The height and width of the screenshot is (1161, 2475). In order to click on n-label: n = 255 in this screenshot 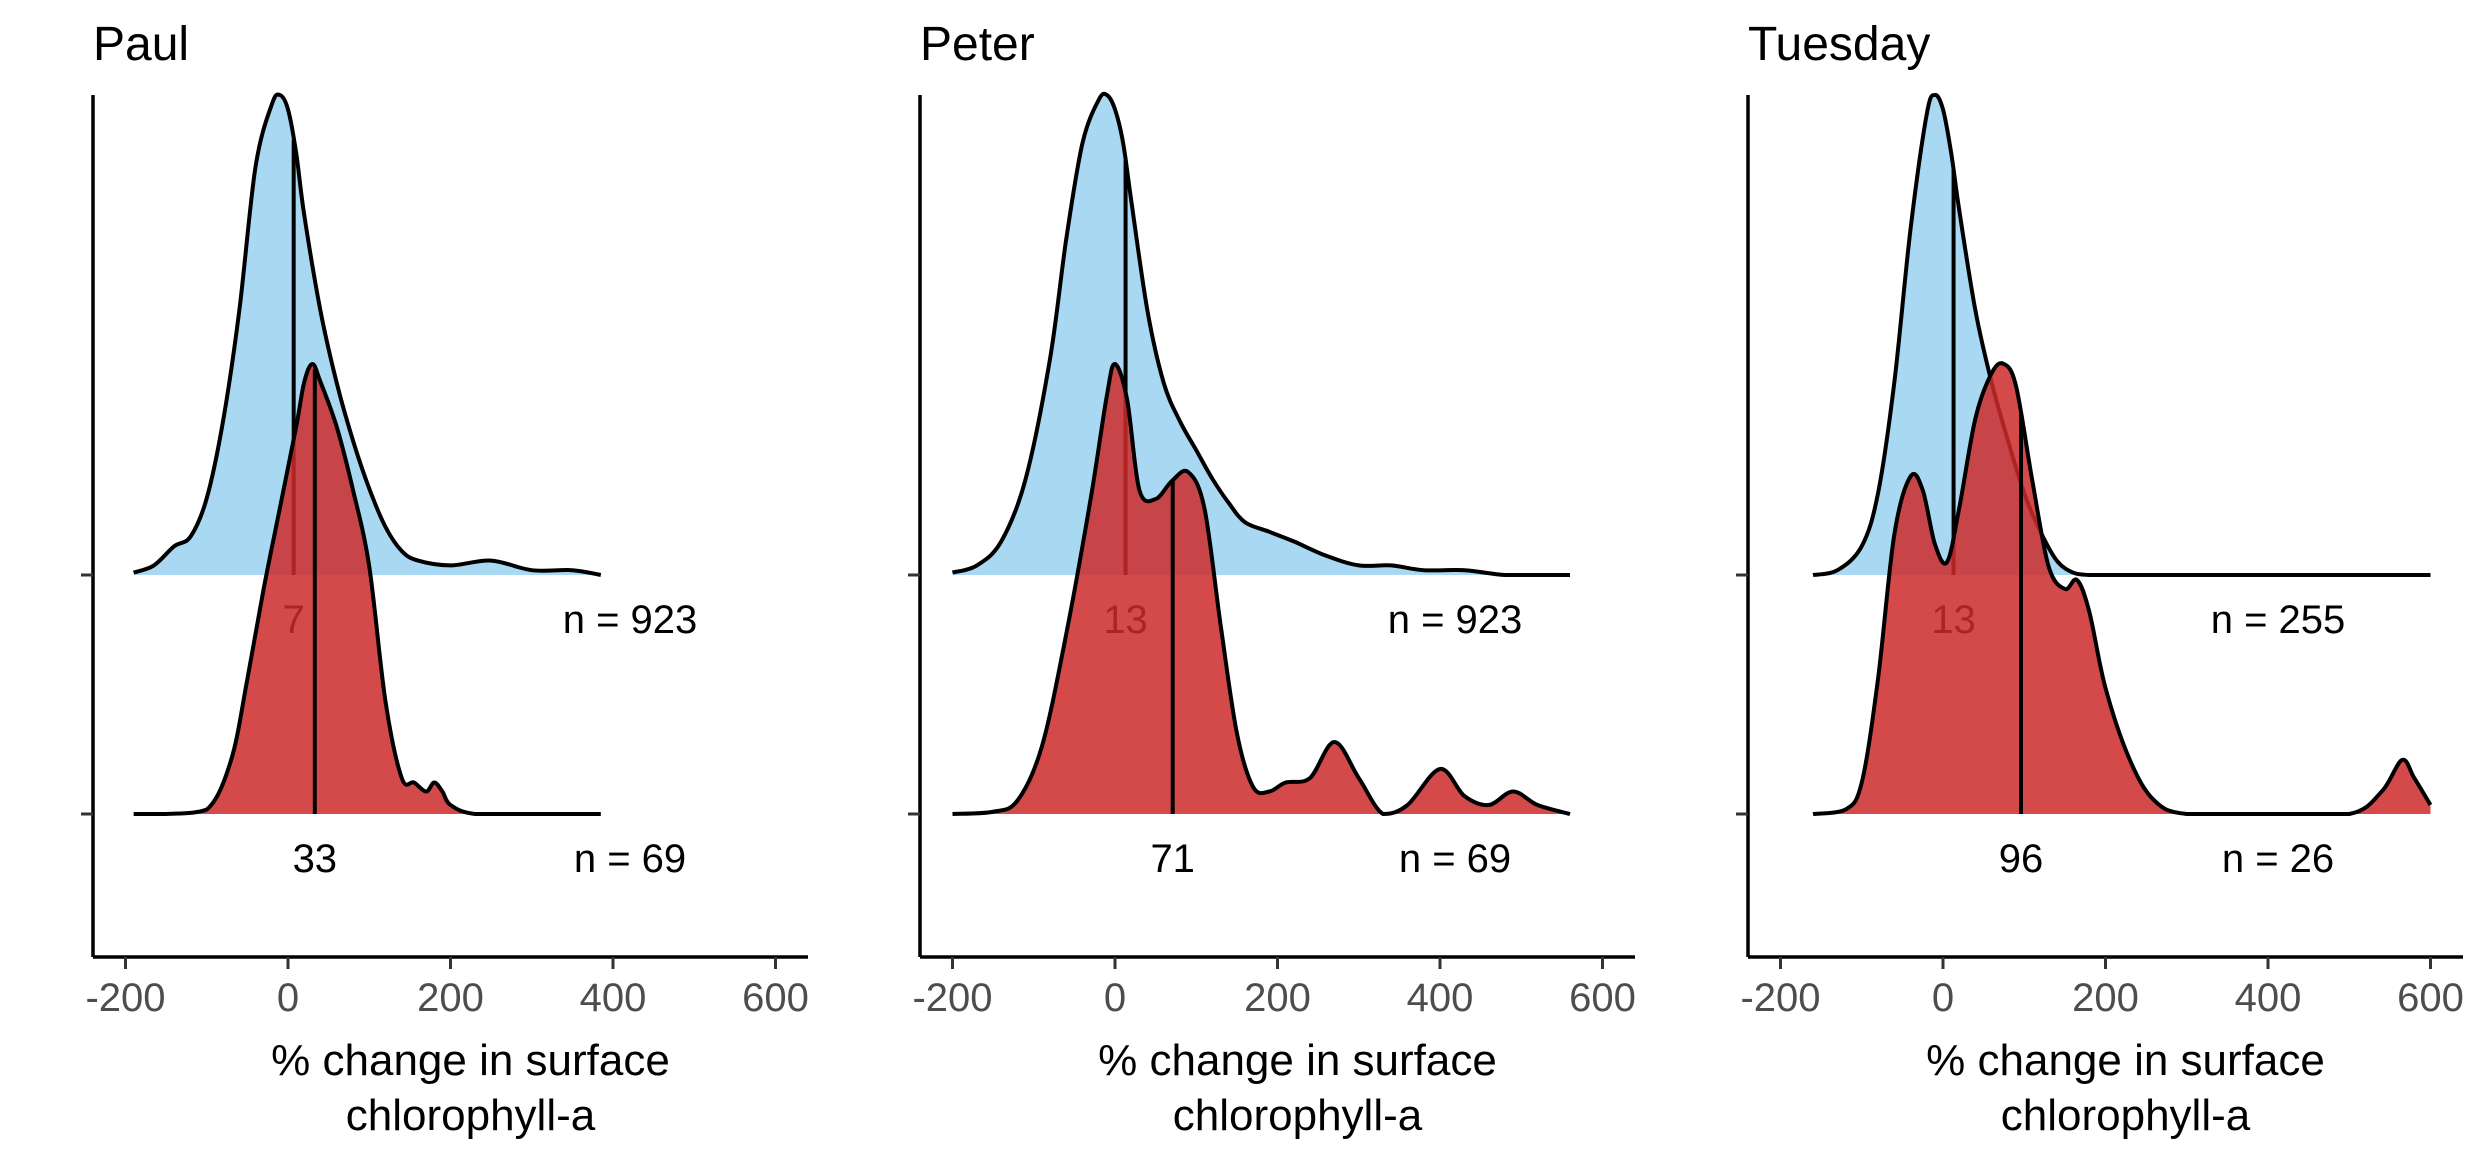, I will do `click(2278, 620)`.